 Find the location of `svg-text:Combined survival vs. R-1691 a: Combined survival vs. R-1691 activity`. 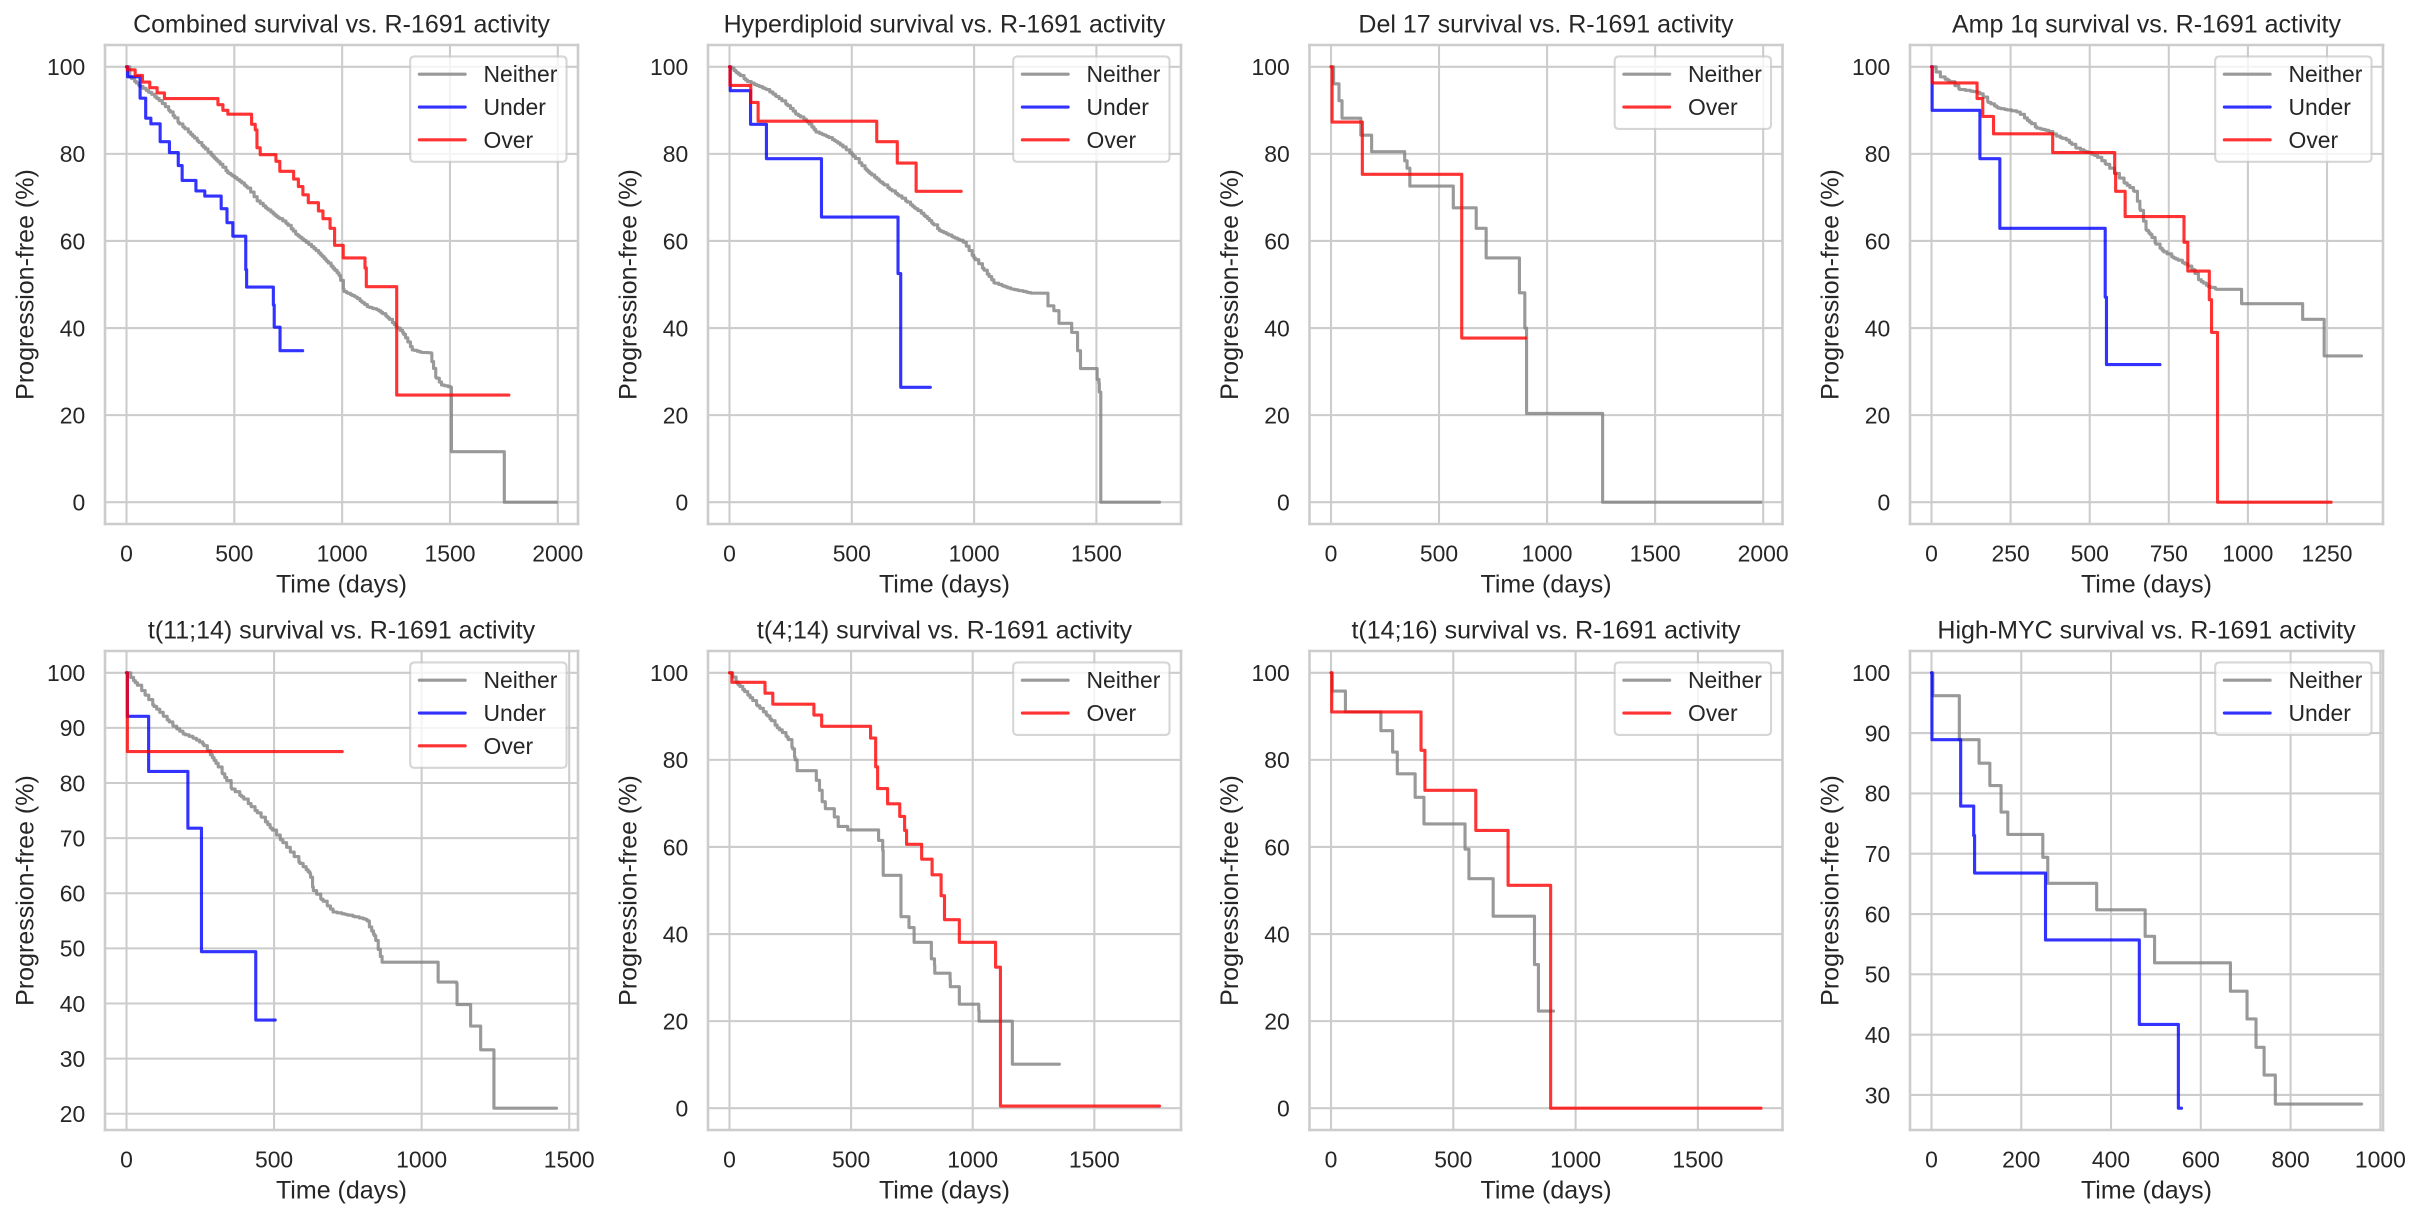

svg-text:Combined survival vs. R-1691 a: Combined survival vs. R-1691 activity is located at coordinates (341, 25).